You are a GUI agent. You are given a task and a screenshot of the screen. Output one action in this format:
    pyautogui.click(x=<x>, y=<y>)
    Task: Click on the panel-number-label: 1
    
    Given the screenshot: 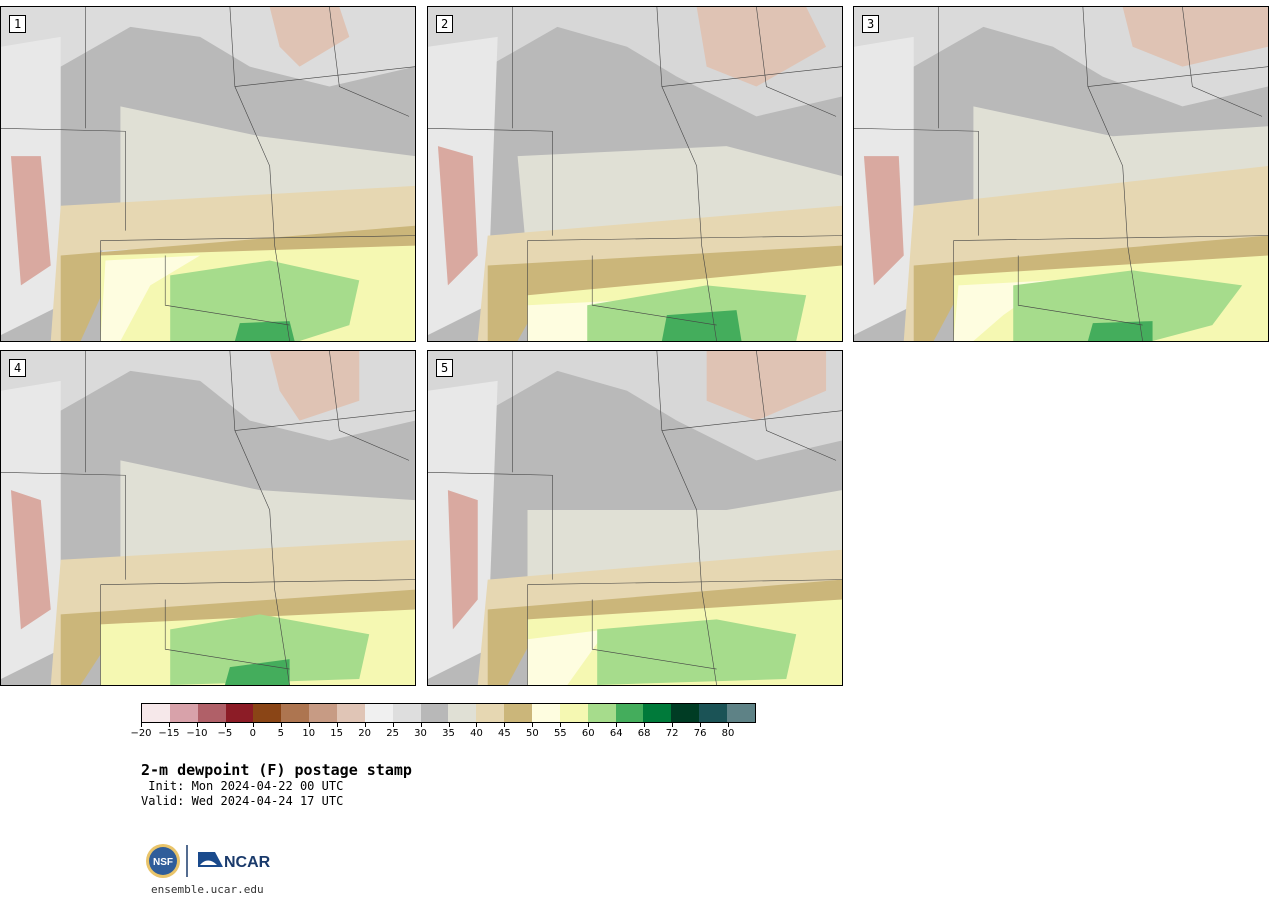 What is the action you would take?
    pyautogui.click(x=18, y=24)
    